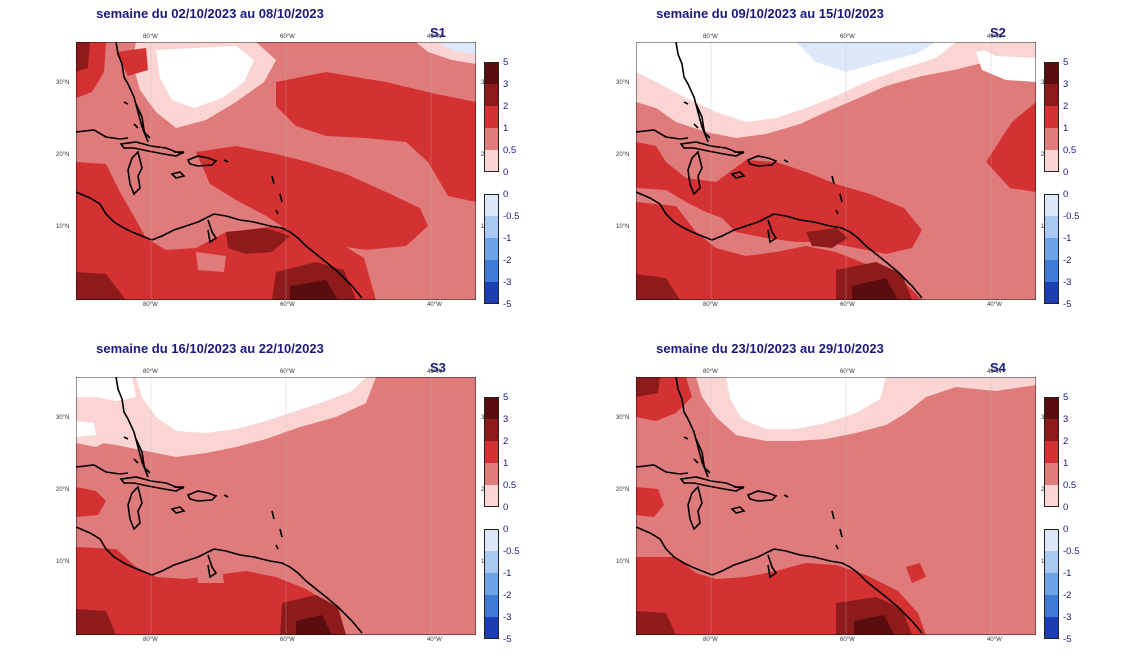 The image size is (1122, 671). Describe the element at coordinates (63, 83) in the screenshot. I see `lat-label-left: 30°N` at that location.